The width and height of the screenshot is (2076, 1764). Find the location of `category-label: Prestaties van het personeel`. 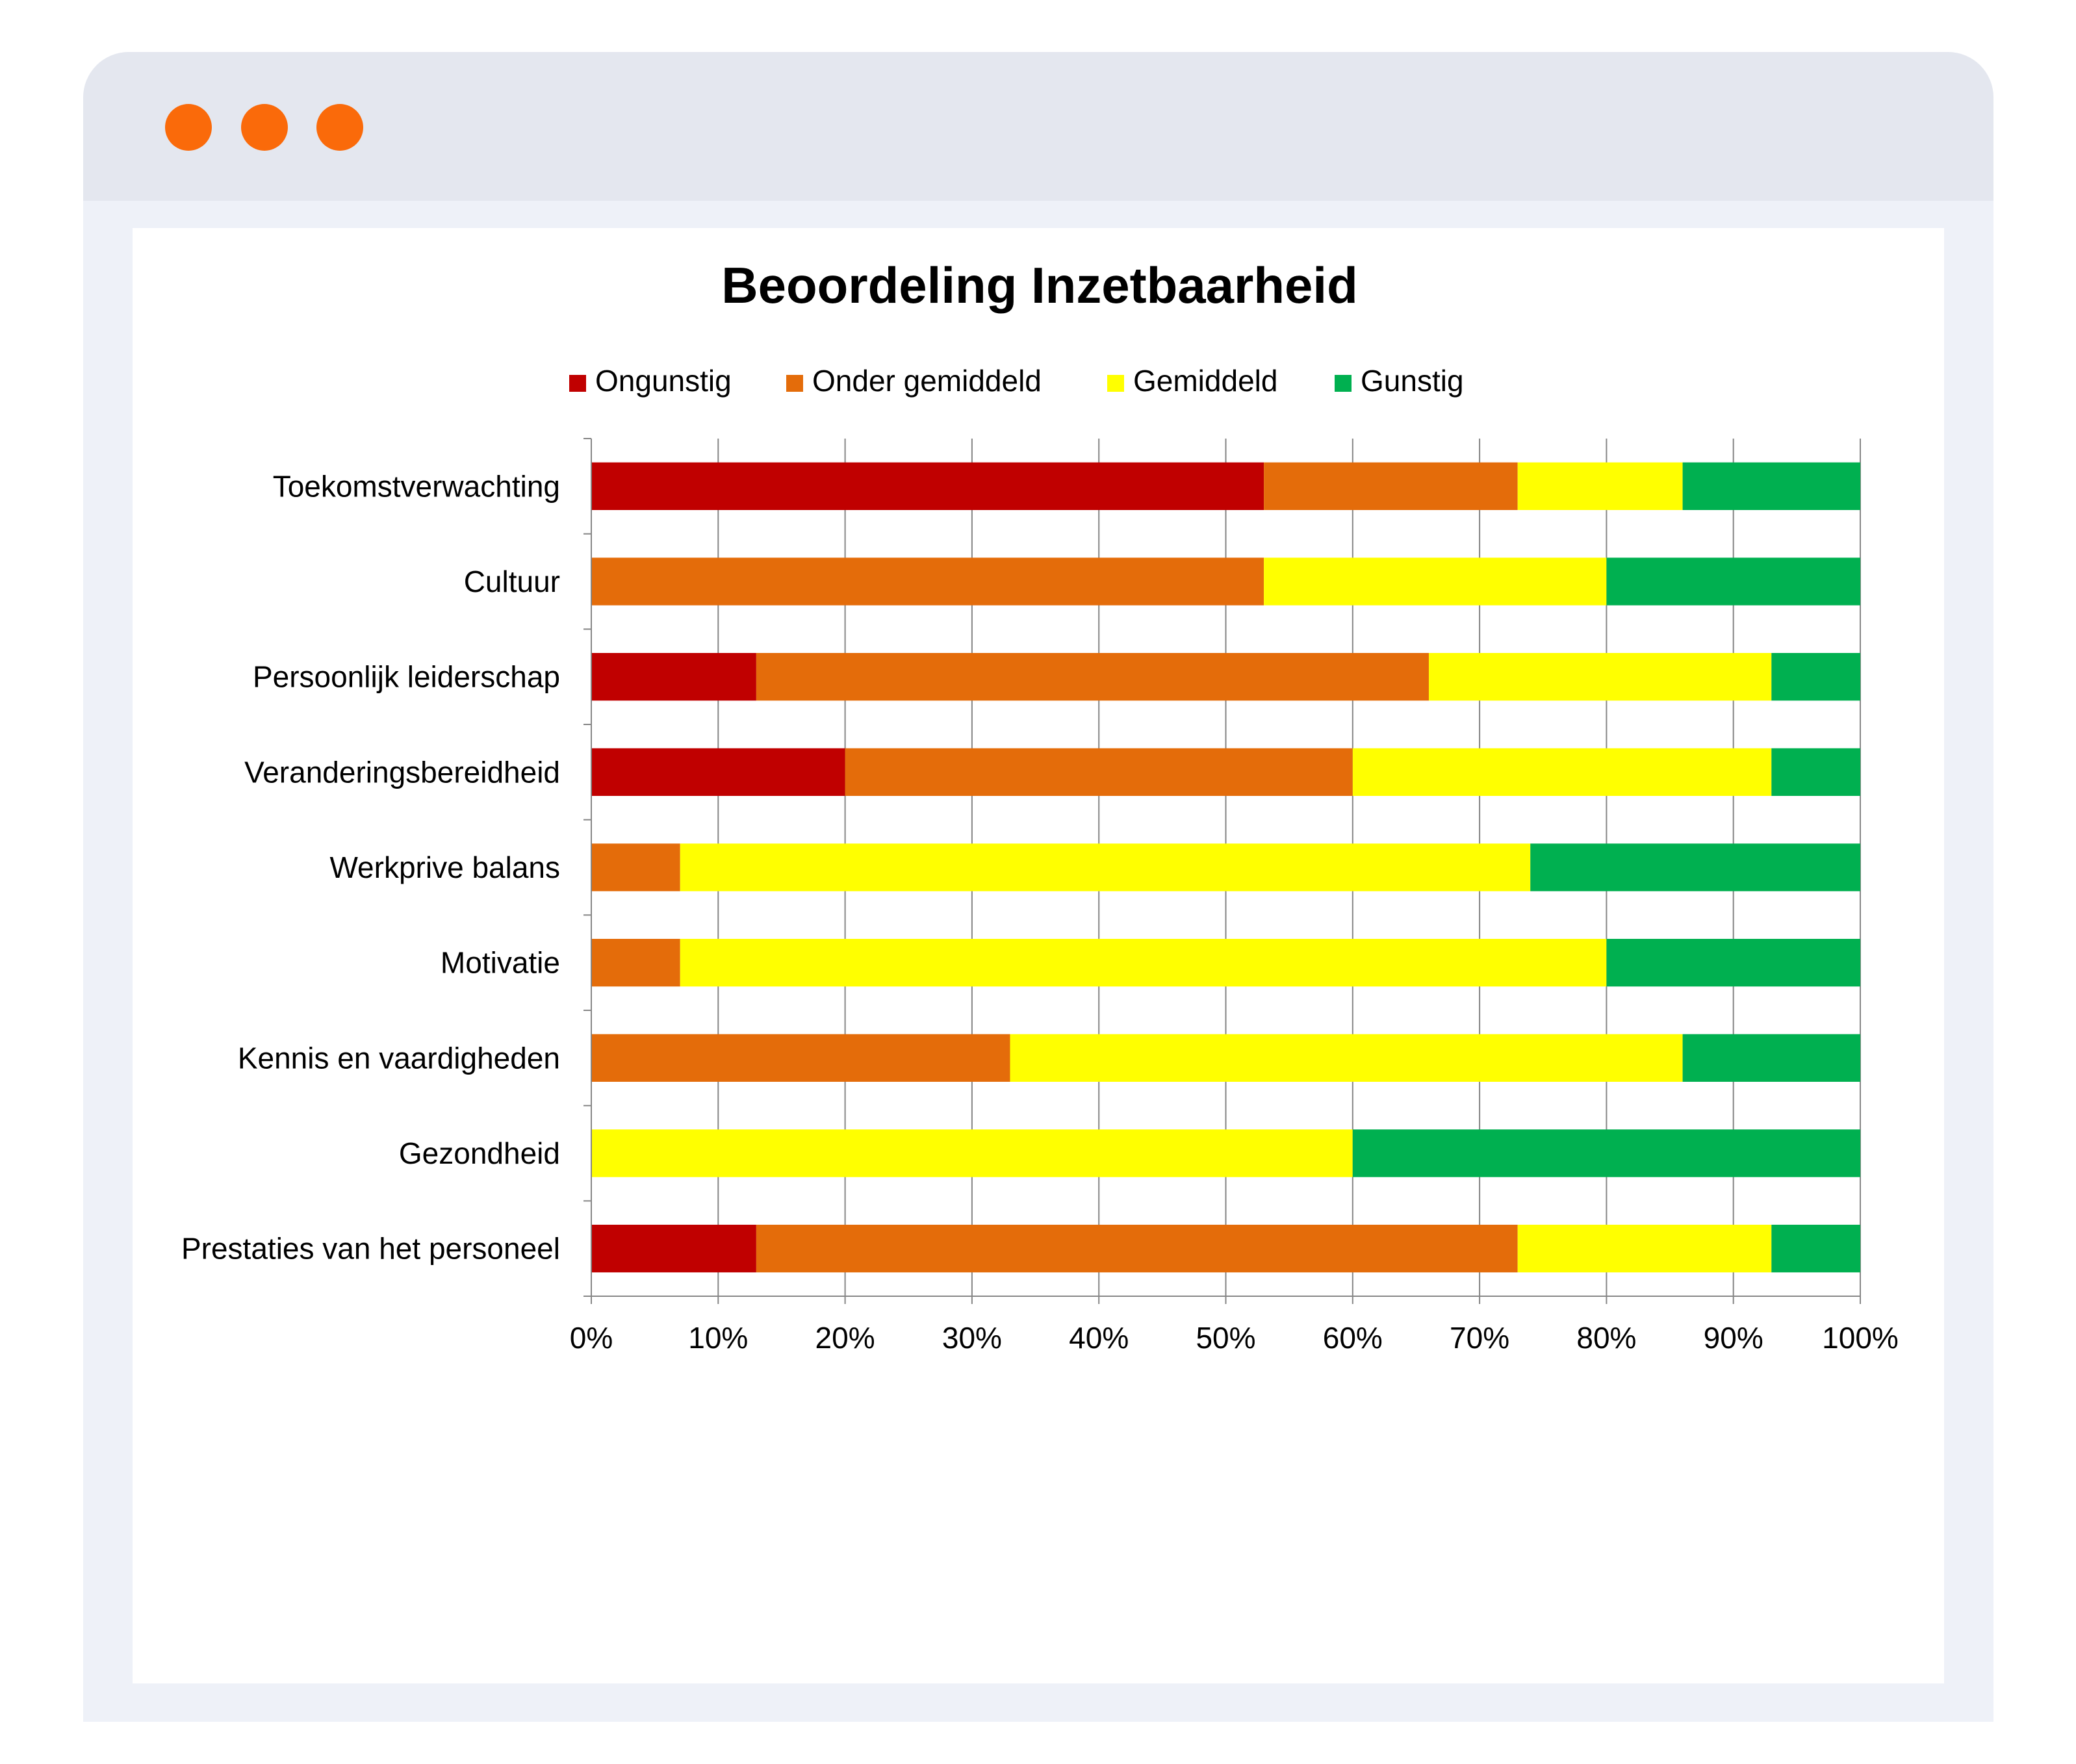

category-label: Prestaties van het personeel is located at coordinates (370, 1249).